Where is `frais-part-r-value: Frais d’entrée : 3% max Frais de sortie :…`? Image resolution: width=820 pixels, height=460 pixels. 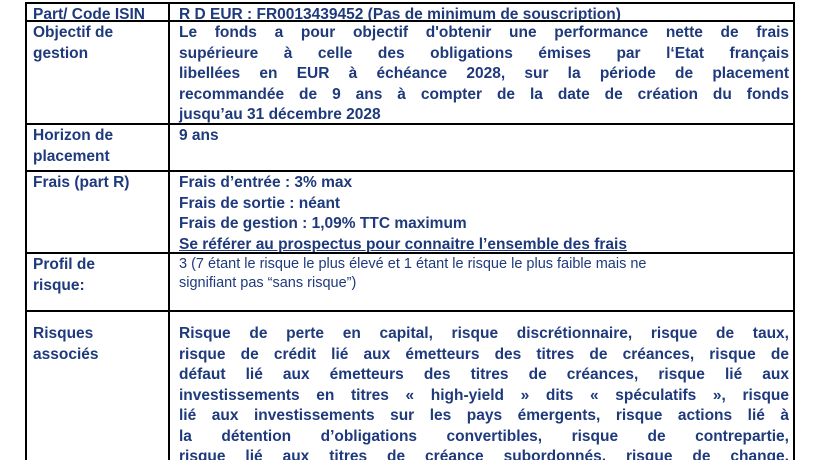
frais-part-r-value: Frais d’entrée : 3% max Frais de sortie :… is located at coordinates (481, 212).